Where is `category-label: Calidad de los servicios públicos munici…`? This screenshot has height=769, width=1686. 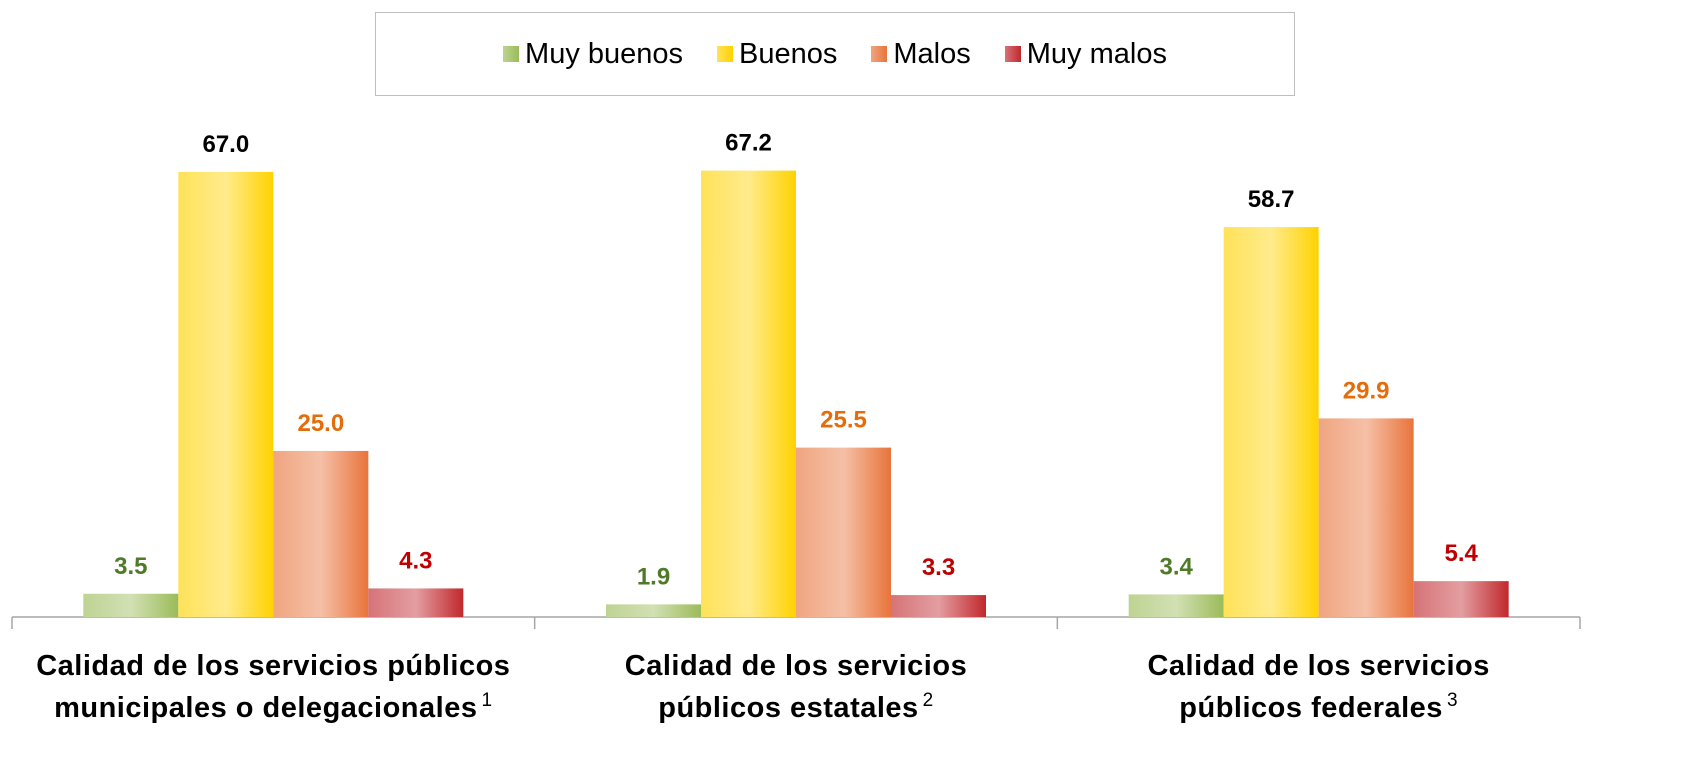
category-label: Calidad de los servicios públicos munici… is located at coordinates (273, 687).